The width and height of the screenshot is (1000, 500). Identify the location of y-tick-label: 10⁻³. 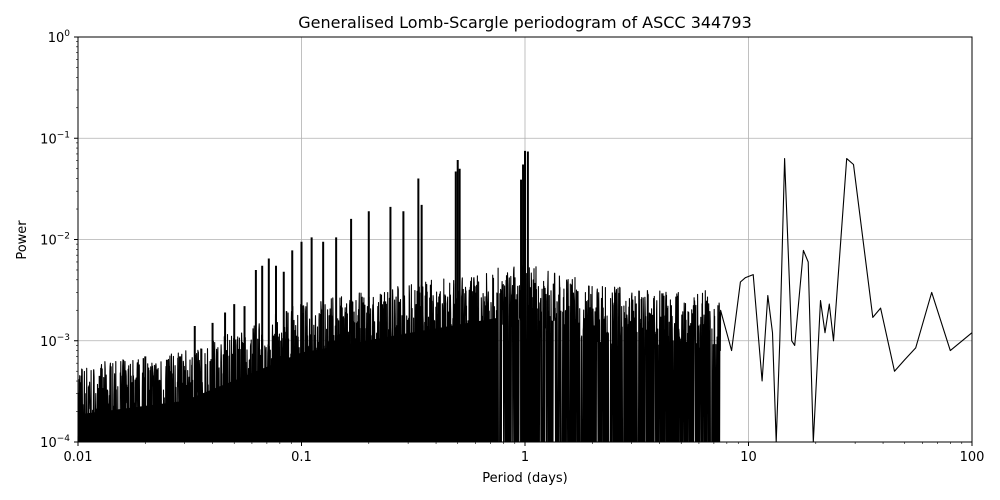
(55, 341).